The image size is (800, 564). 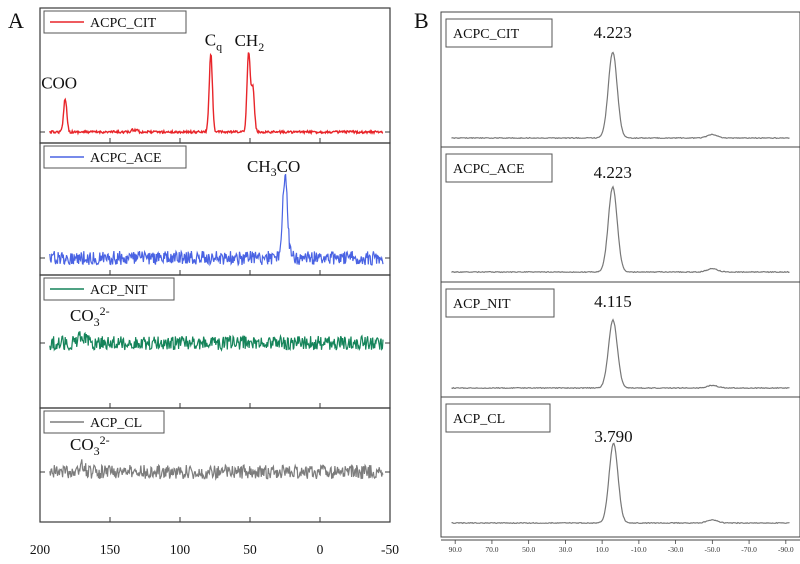 I want to click on x-tick-label: 70.0, so click(x=491, y=549).